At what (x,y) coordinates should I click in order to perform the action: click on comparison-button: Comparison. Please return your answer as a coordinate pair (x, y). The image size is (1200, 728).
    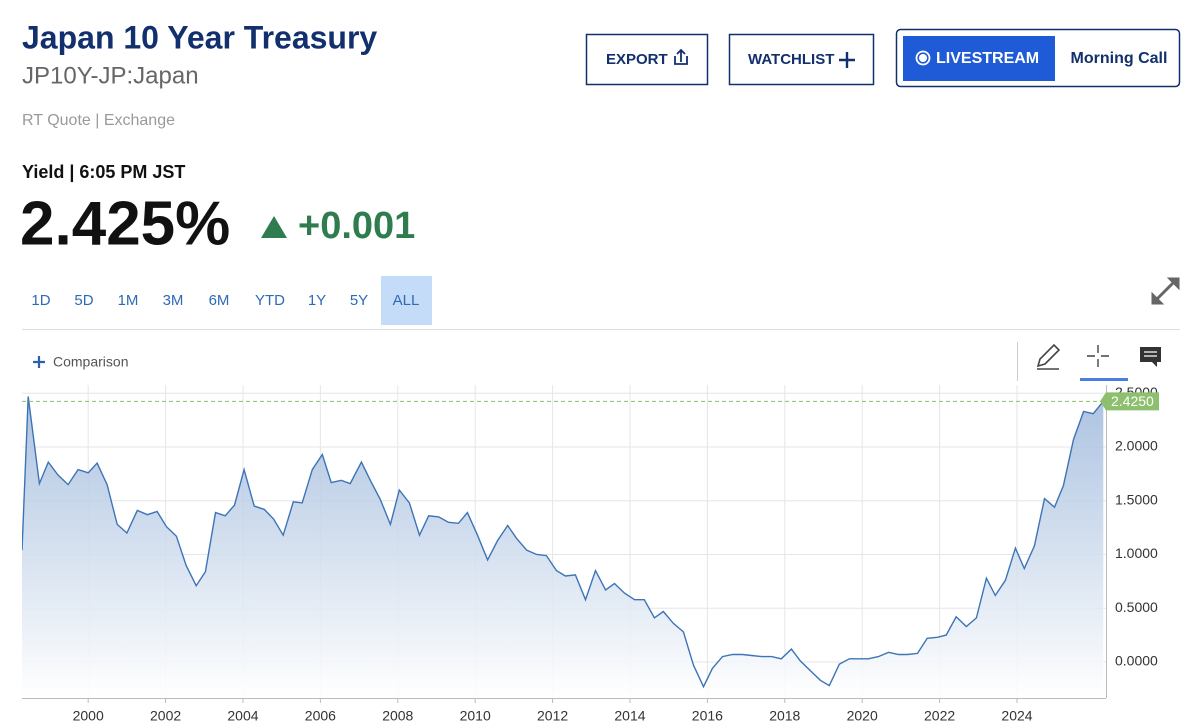
    Looking at the image, I should click on (80, 362).